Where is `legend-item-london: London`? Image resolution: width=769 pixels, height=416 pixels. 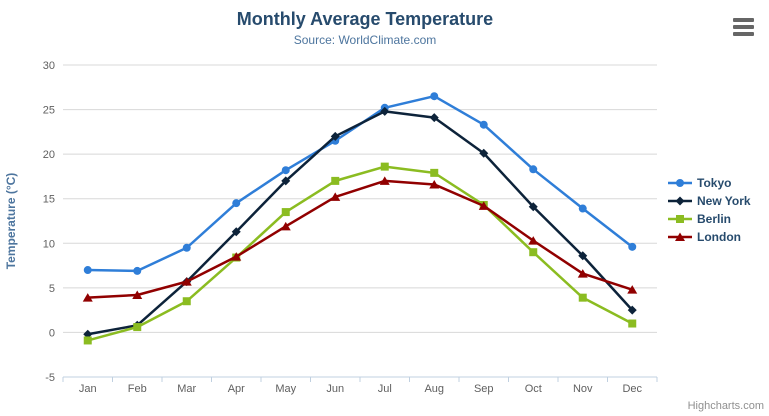
legend-item-london: London is located at coordinates (709, 237).